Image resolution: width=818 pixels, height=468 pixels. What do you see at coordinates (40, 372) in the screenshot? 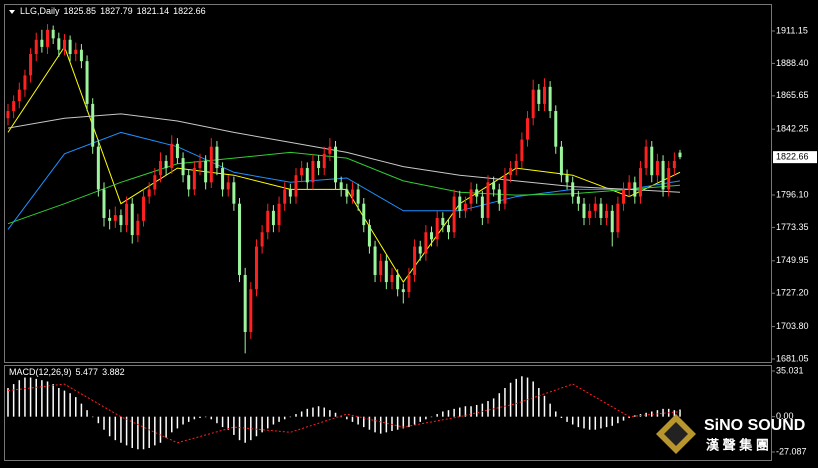
I see `indicator-name: MACD(12,26,9)` at bounding box center [40, 372].